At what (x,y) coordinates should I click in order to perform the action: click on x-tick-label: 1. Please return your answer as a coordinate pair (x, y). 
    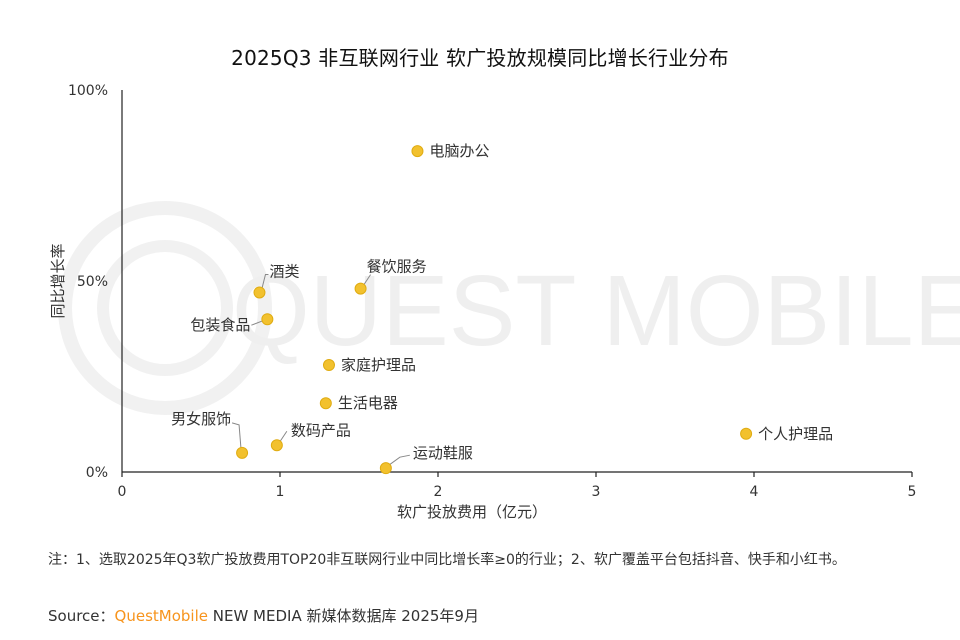
    Looking at the image, I should click on (280, 492).